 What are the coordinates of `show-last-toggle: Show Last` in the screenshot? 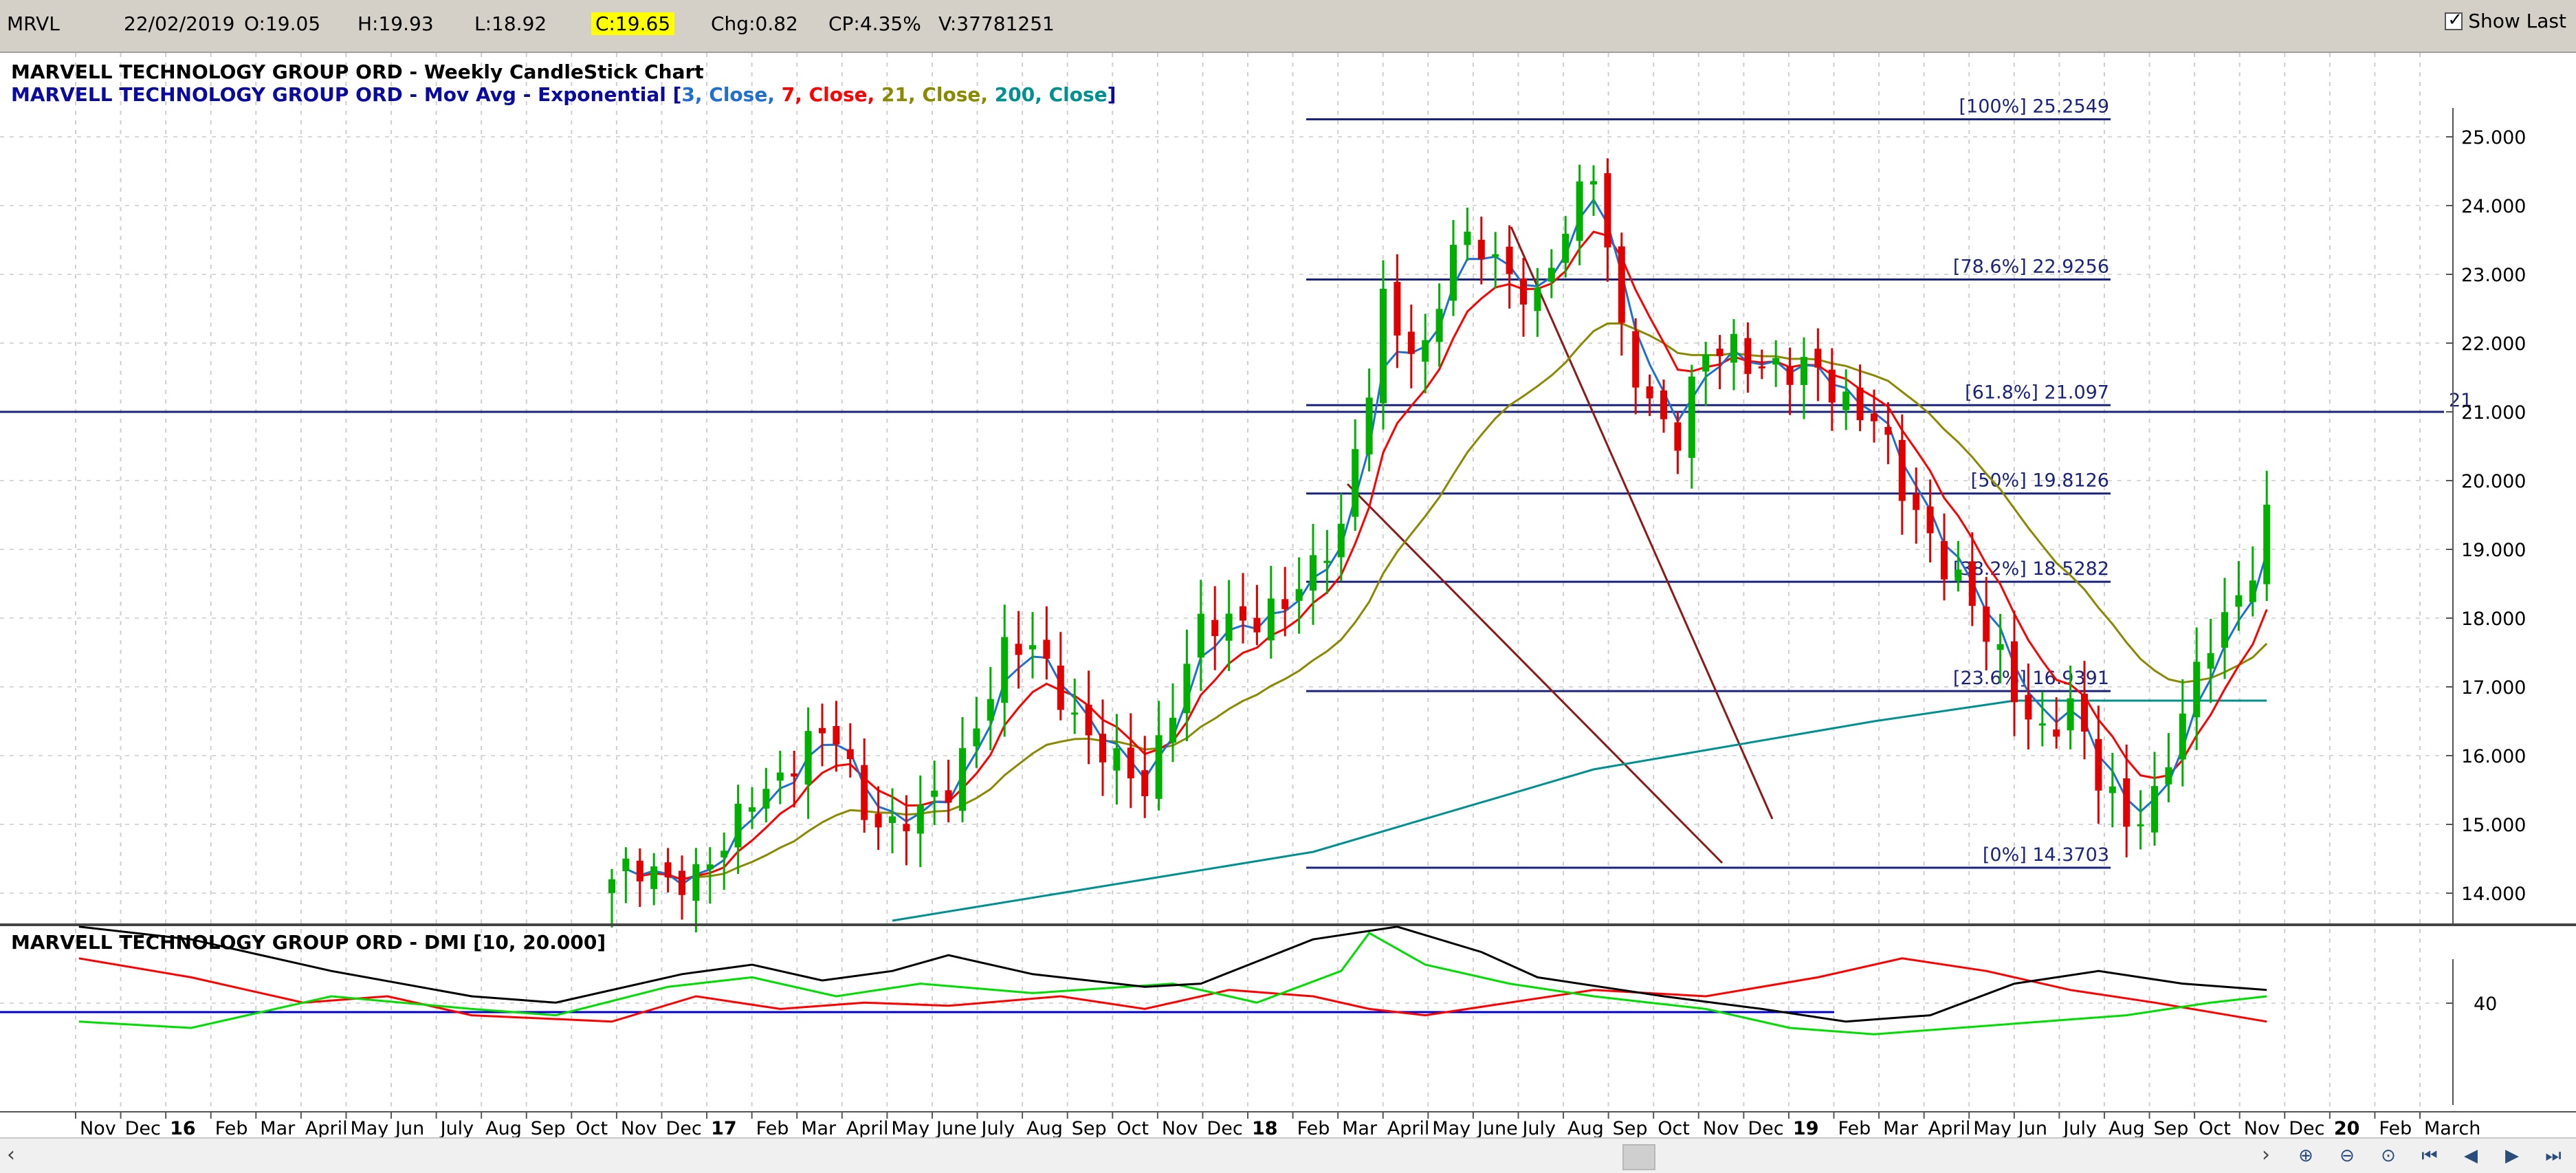 It's located at (2505, 21).